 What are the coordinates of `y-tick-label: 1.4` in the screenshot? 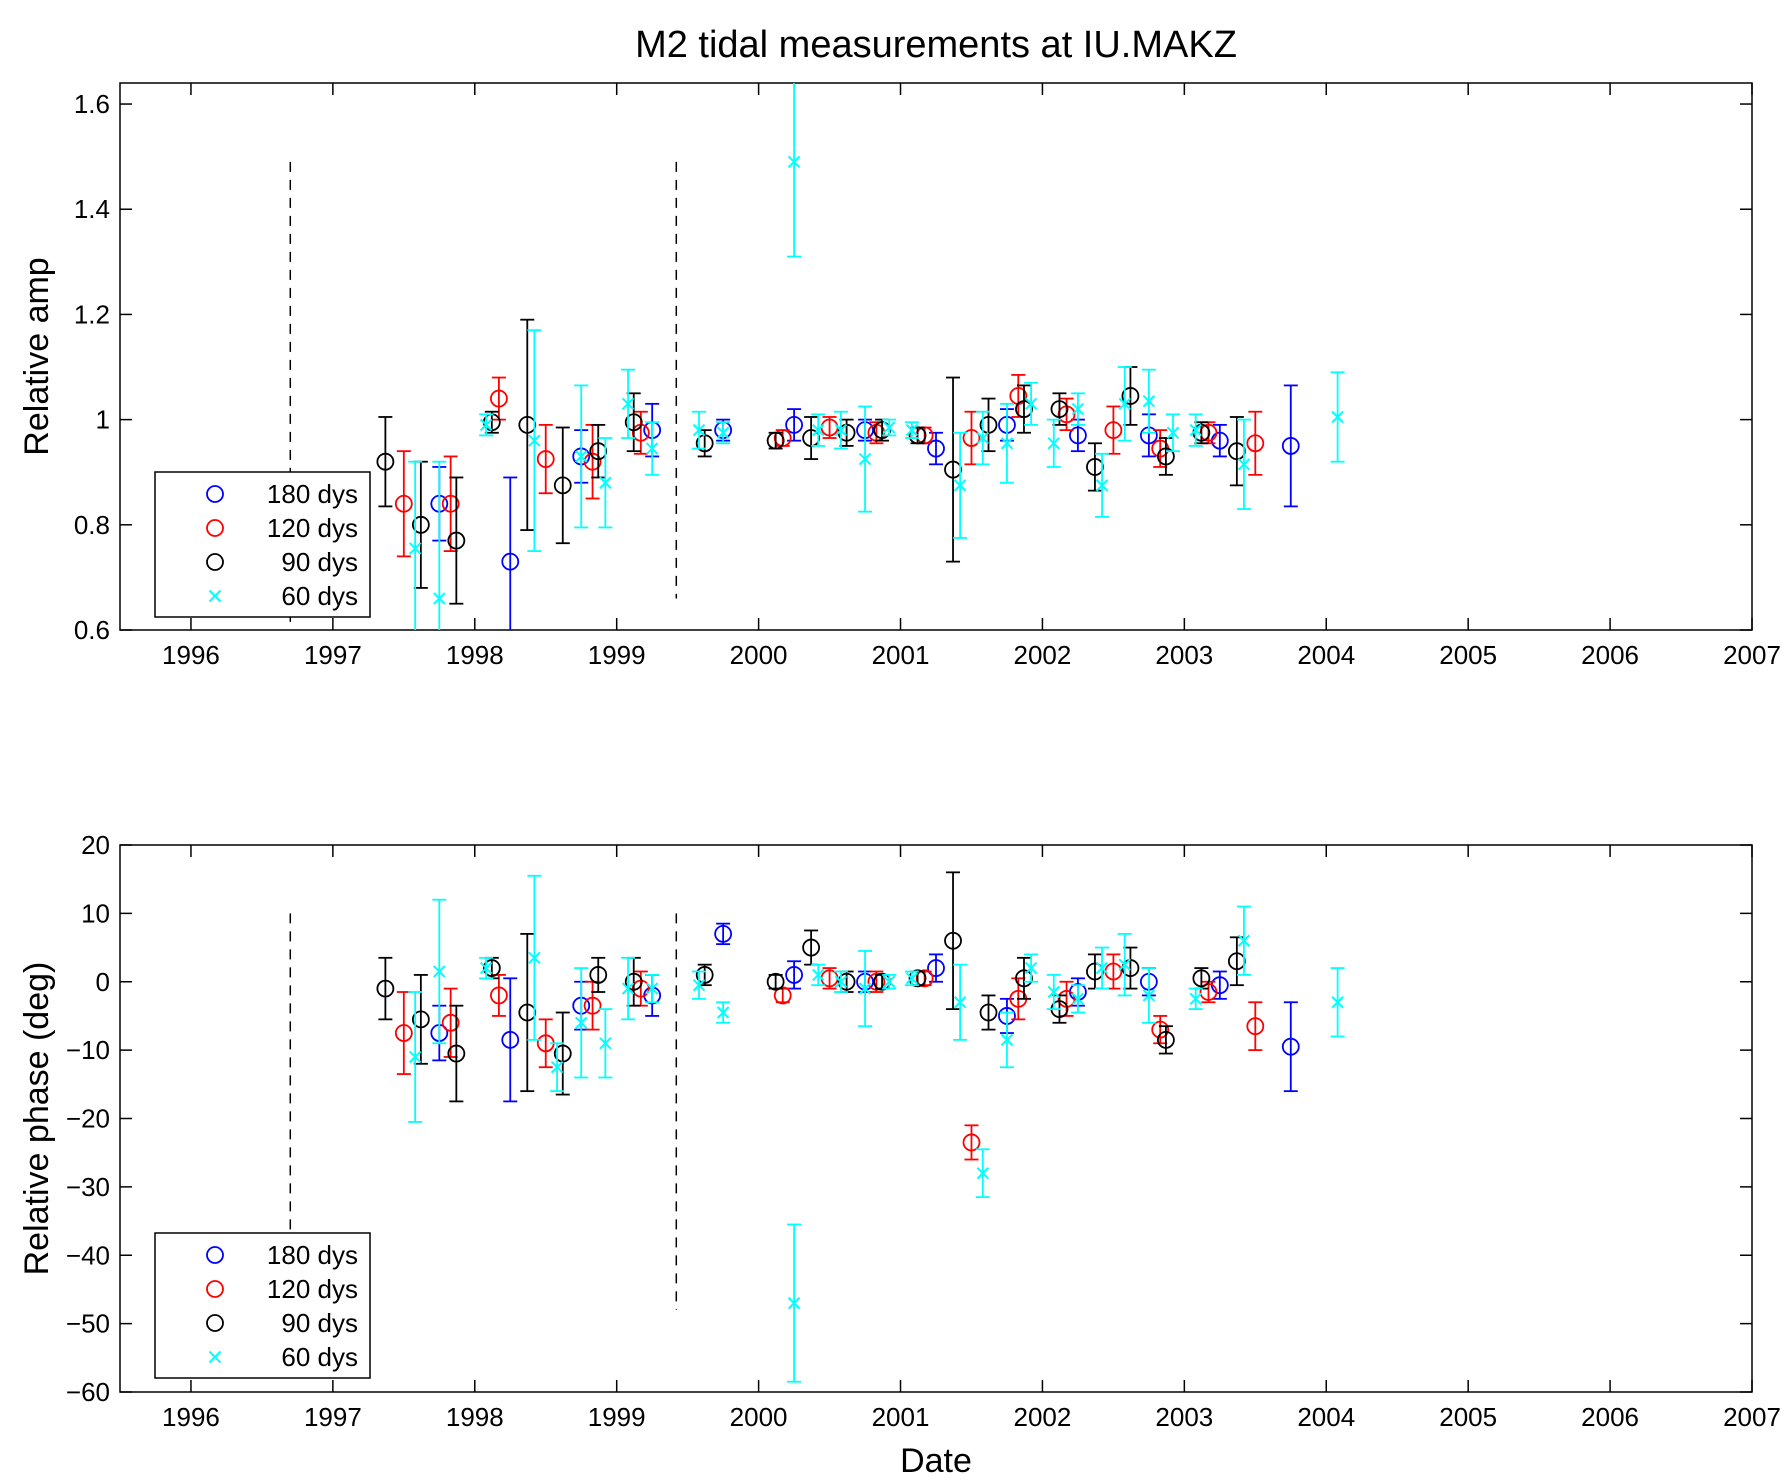 It's located at (92, 209).